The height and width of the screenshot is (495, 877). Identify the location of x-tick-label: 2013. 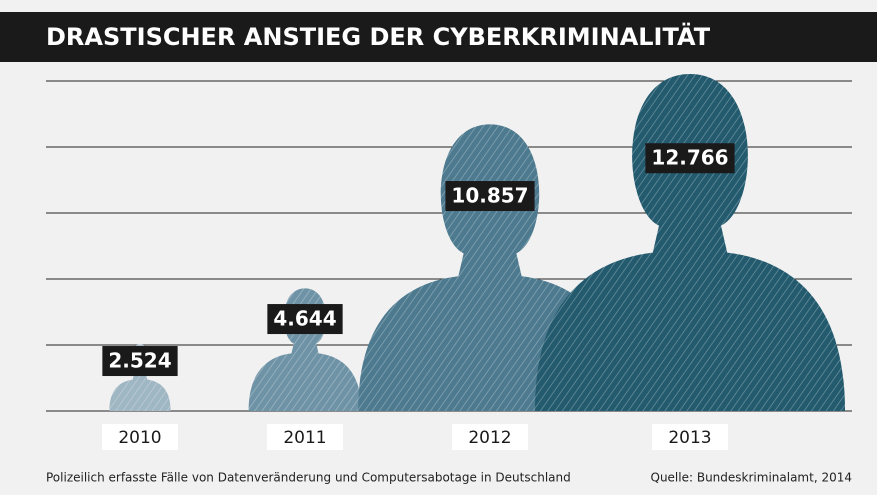
(689, 438).